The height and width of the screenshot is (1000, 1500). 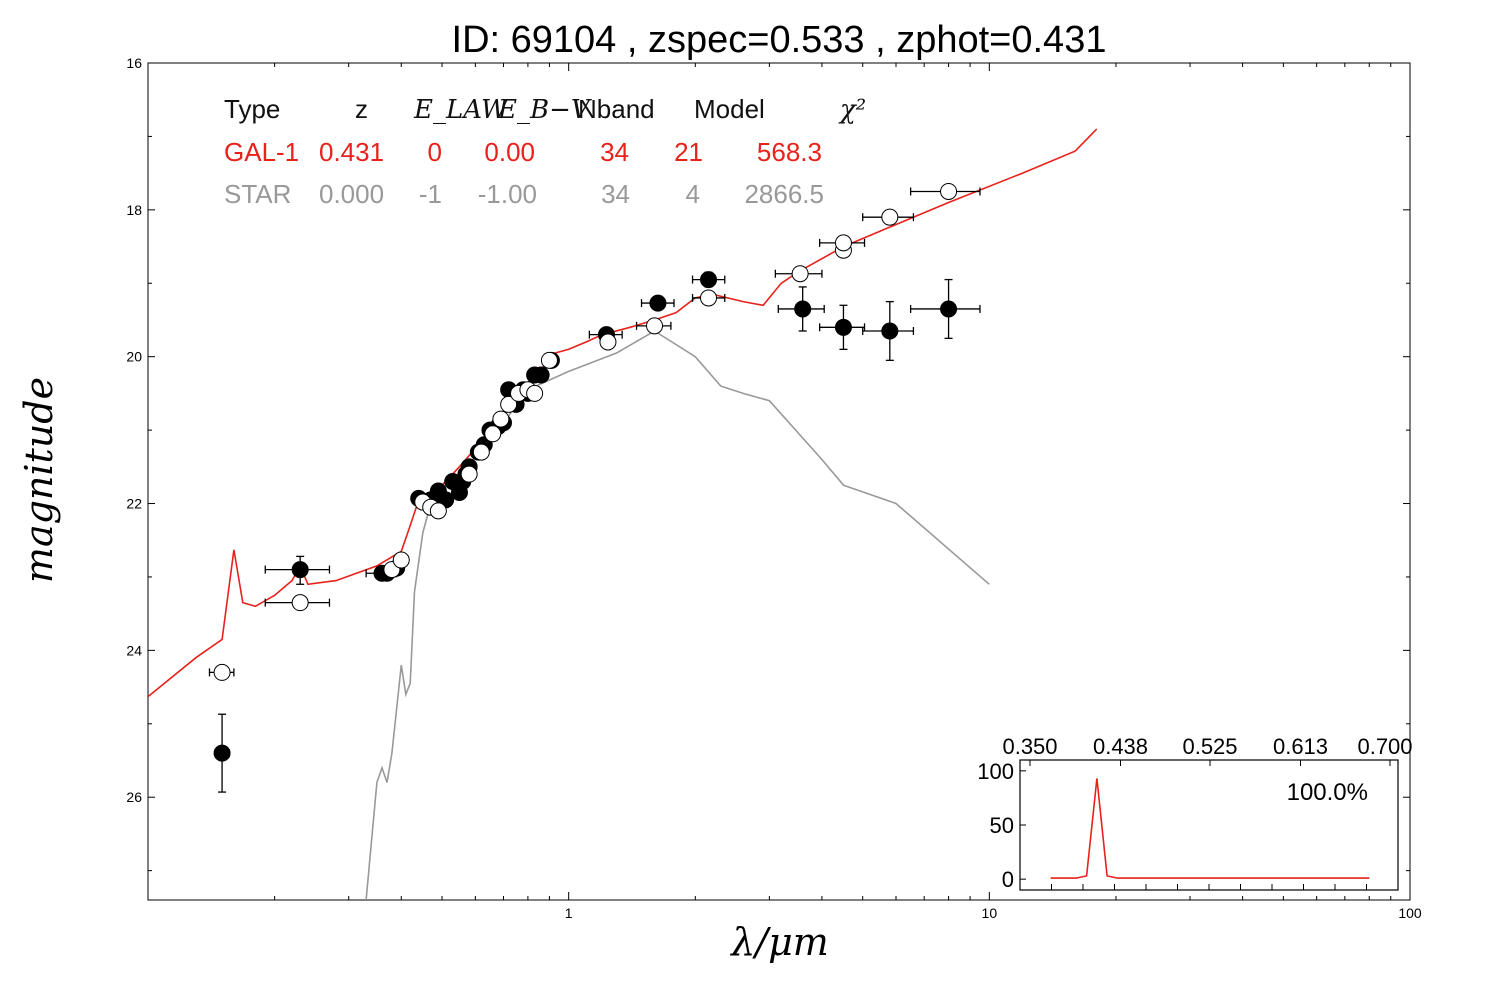 I want to click on pdz-line, so click(x=1210, y=828).